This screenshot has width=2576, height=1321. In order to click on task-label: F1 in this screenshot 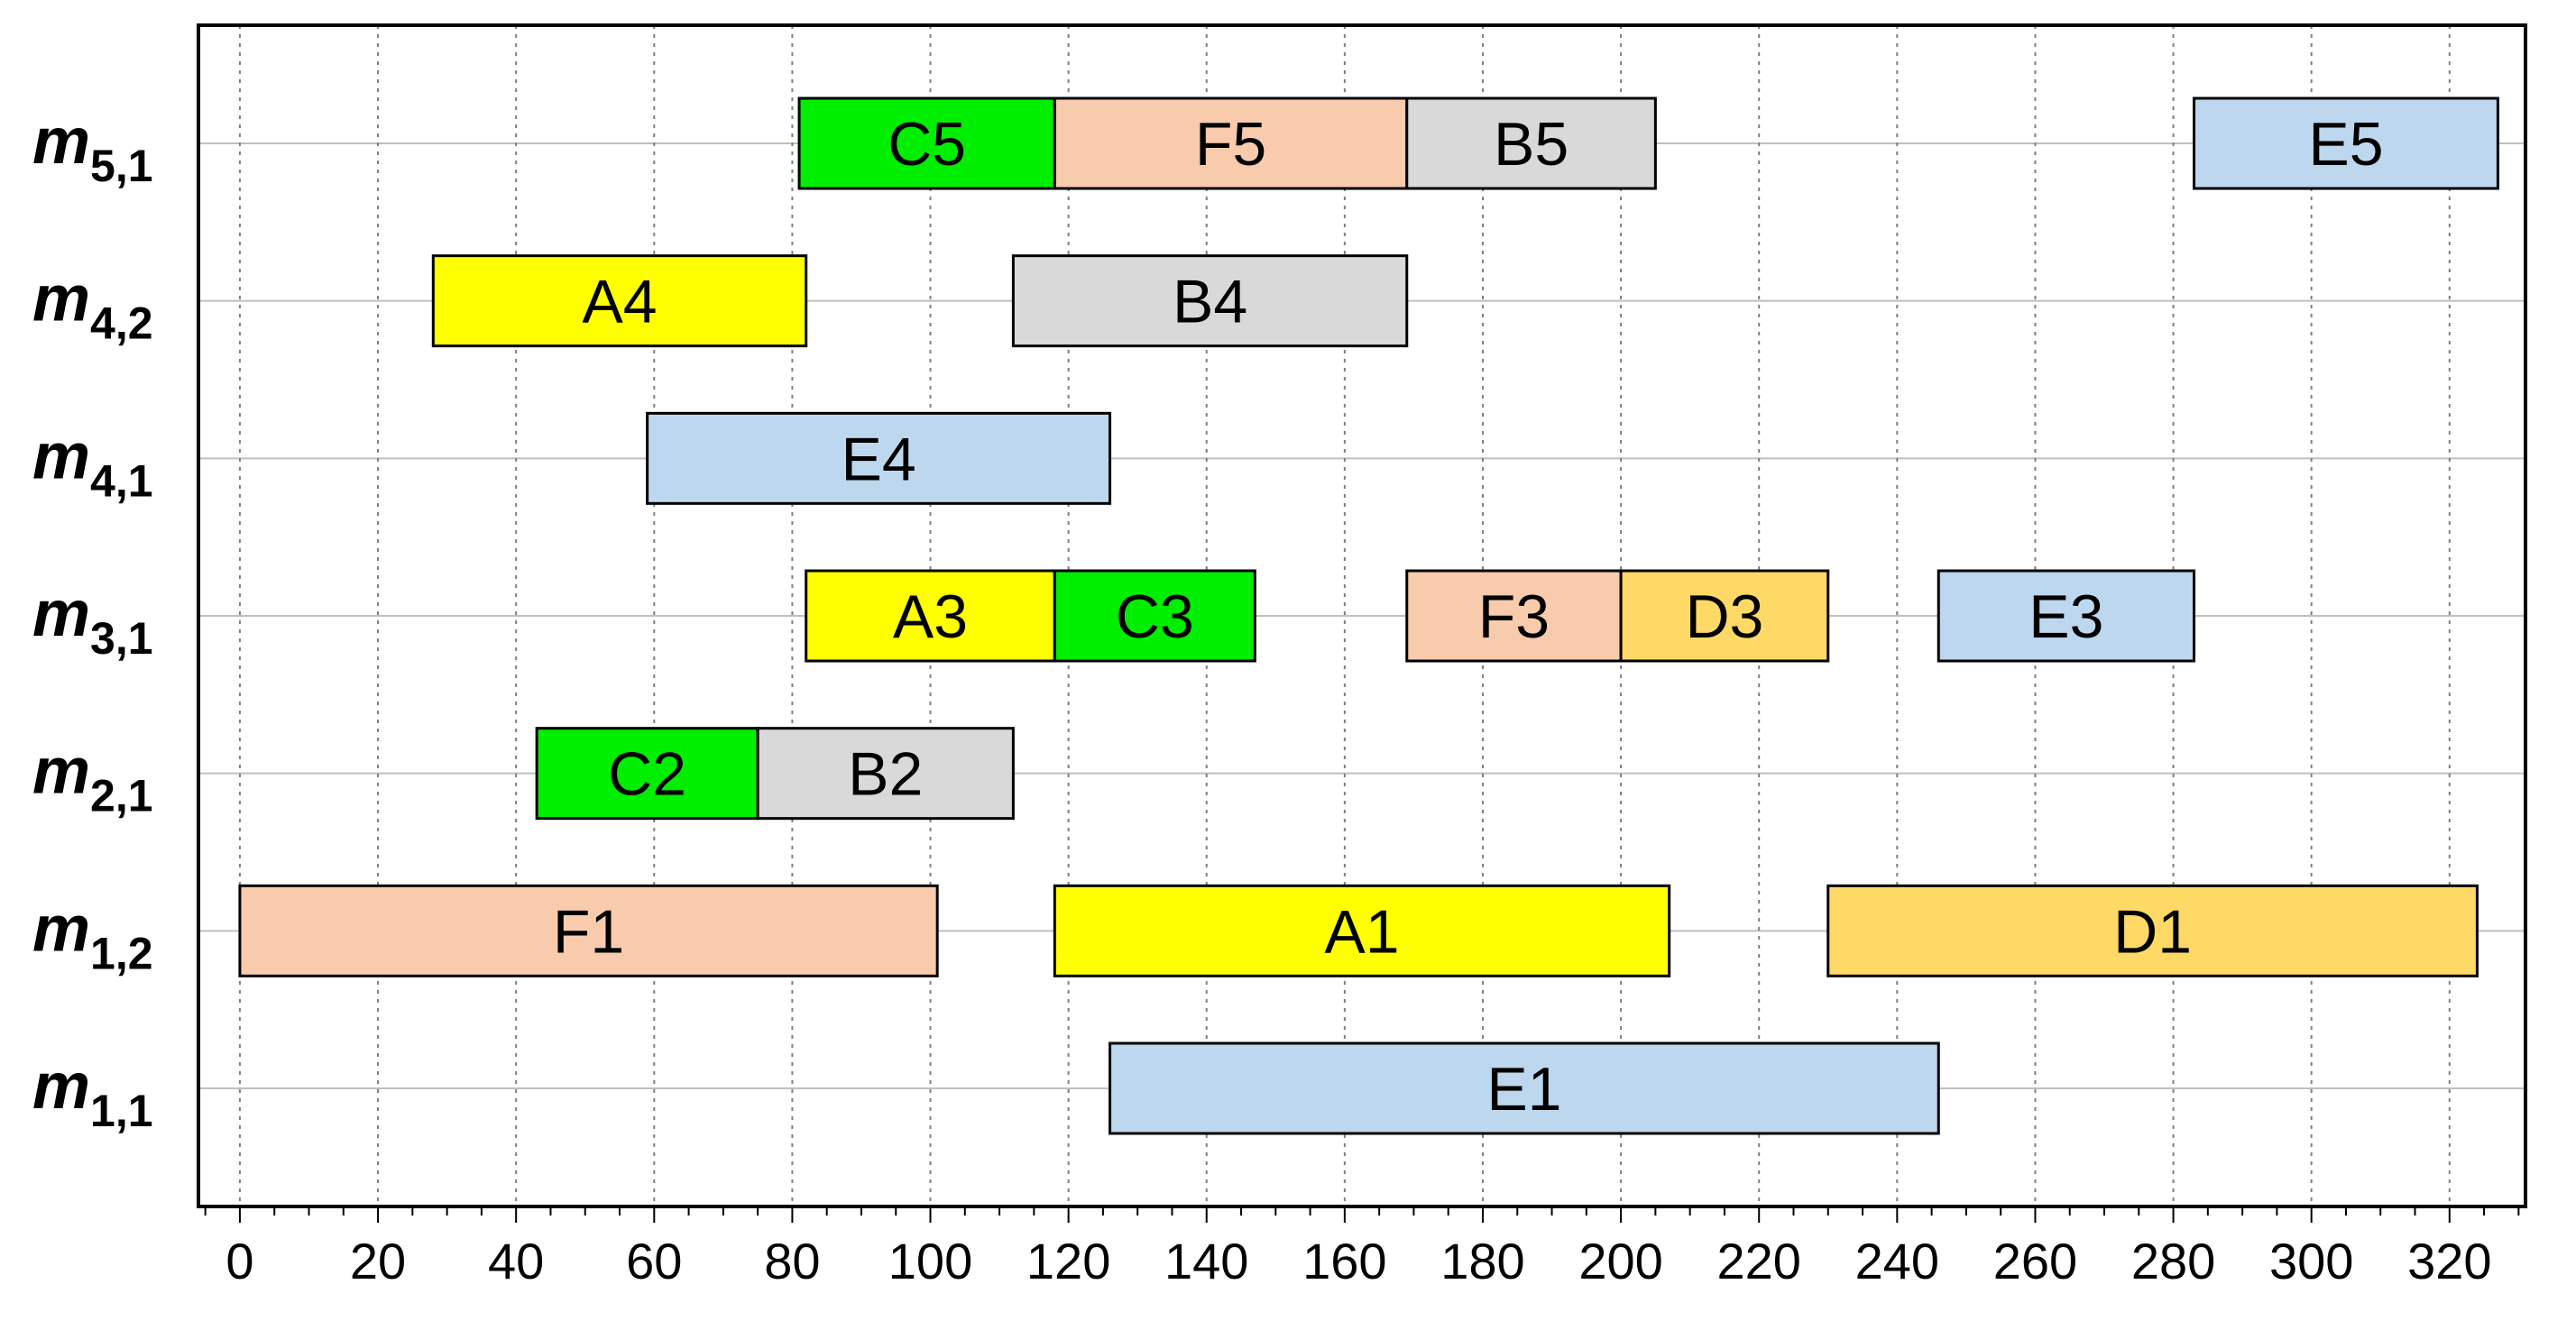, I will do `click(588, 931)`.